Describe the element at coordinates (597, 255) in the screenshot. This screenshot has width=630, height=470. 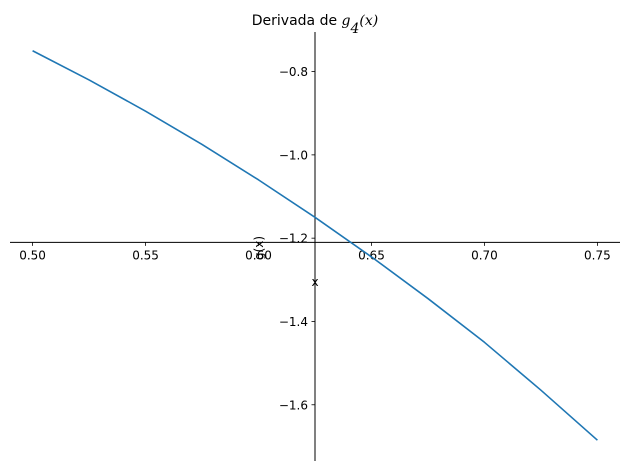
I see `x-tick-label: 0.75` at that location.